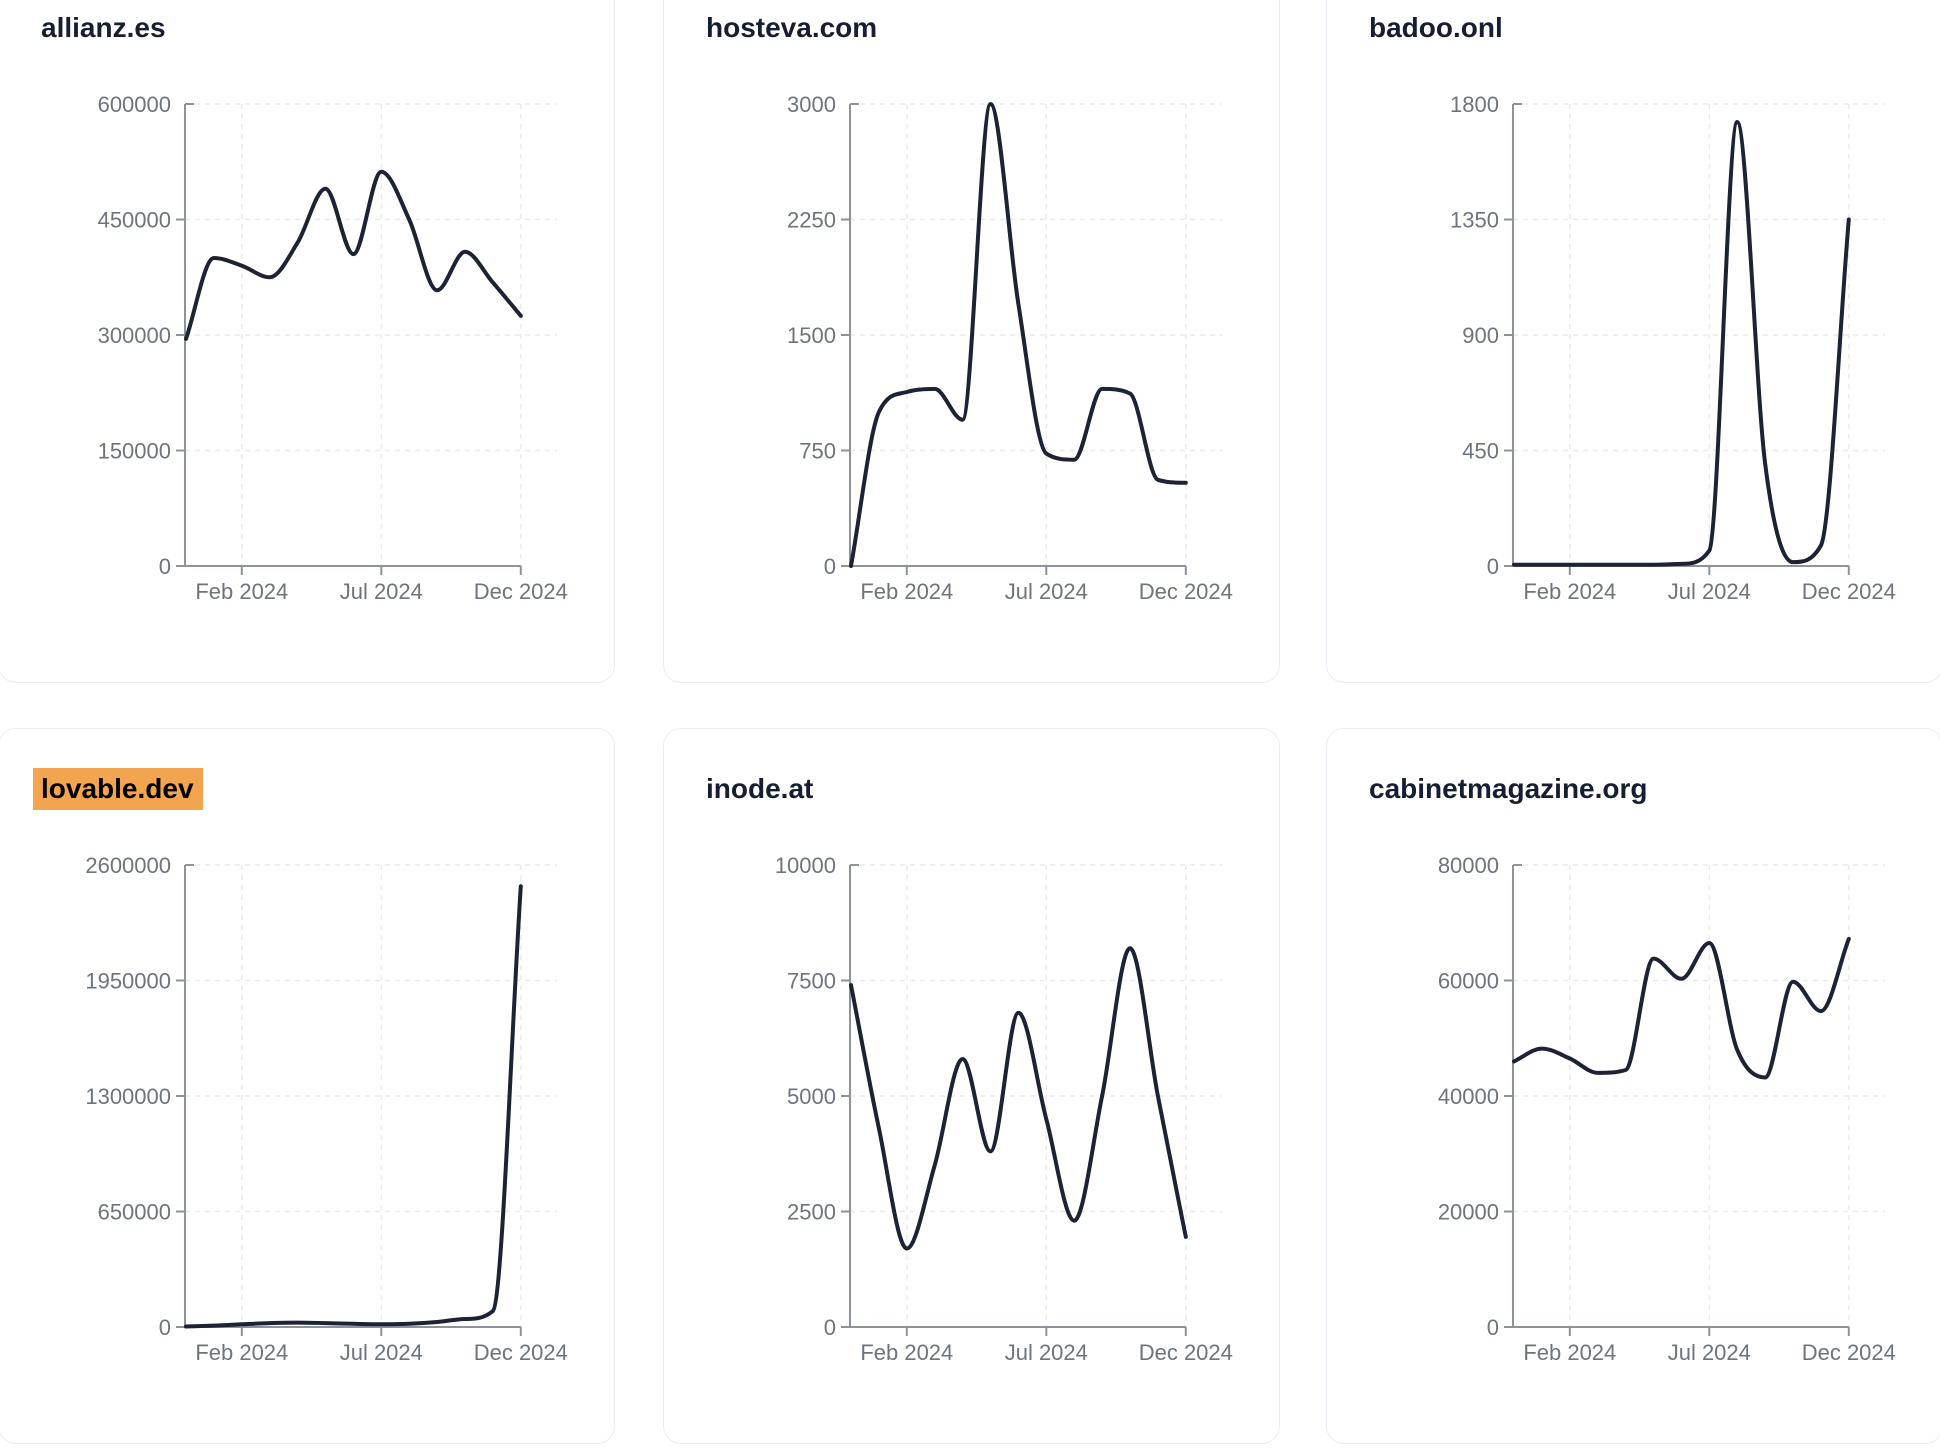 Image resolution: width=1940 pixels, height=1452 pixels. I want to click on card-title-row: inode.at, so click(759, 789).